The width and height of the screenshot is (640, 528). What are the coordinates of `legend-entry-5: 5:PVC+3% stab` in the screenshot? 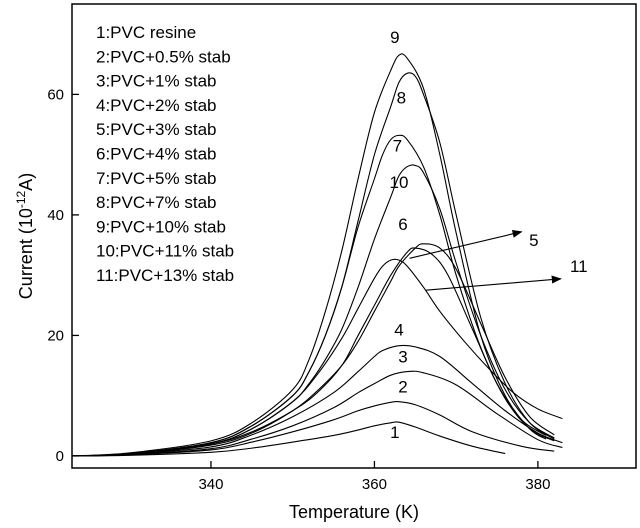 It's located at (156, 129).